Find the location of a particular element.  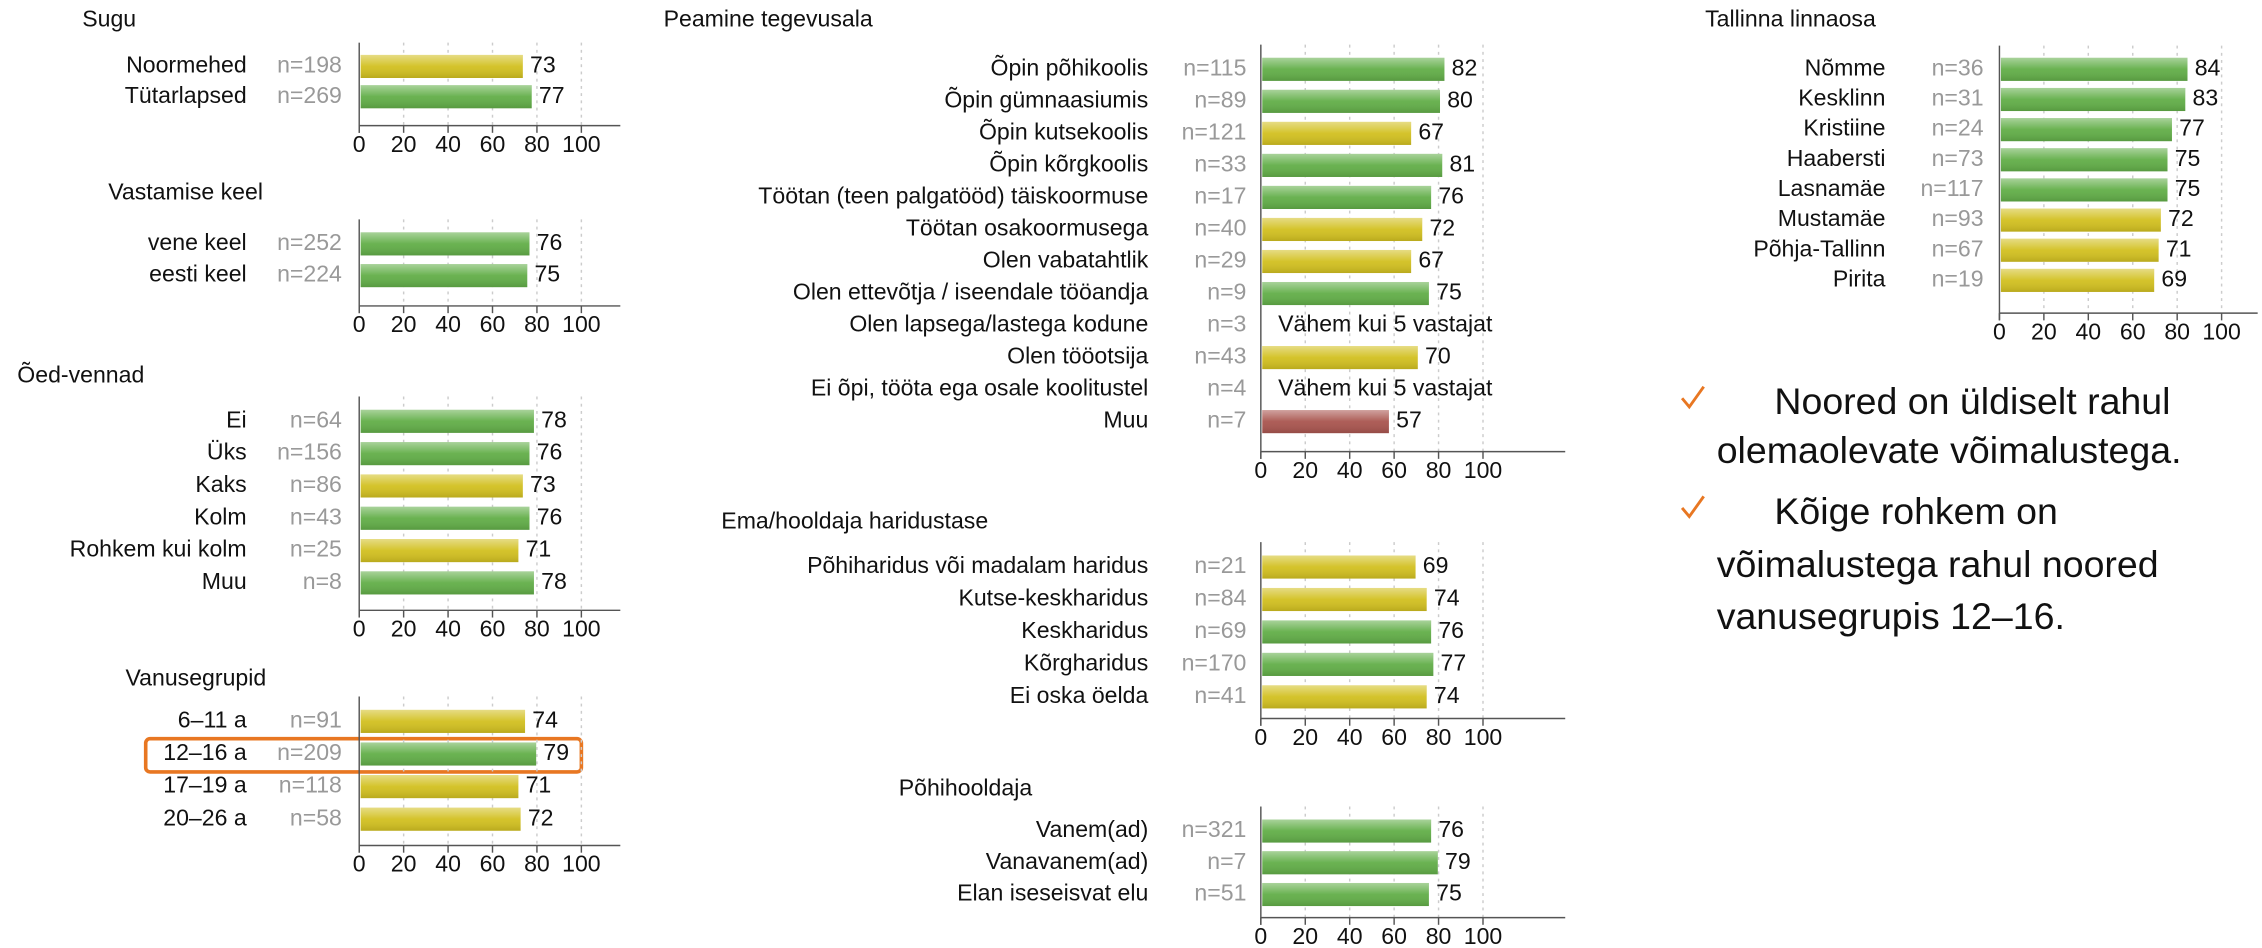

category-label: Töötan (teen palgatööd) täiskoormuse is located at coordinates (953, 196).